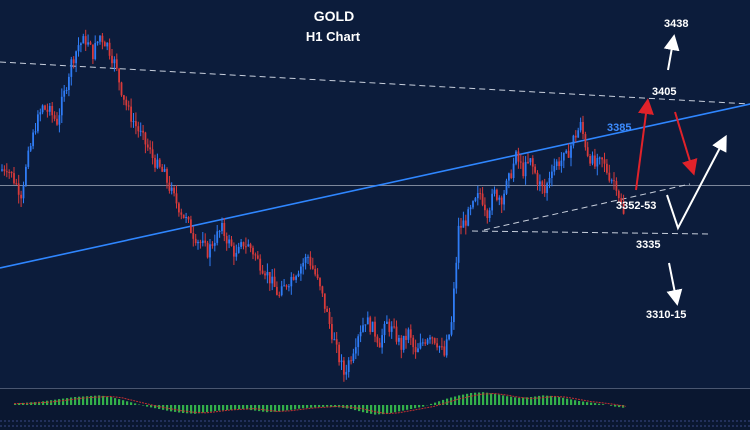 The width and height of the screenshot is (750, 430). I want to click on level-3385-label: 3385, so click(619, 128).